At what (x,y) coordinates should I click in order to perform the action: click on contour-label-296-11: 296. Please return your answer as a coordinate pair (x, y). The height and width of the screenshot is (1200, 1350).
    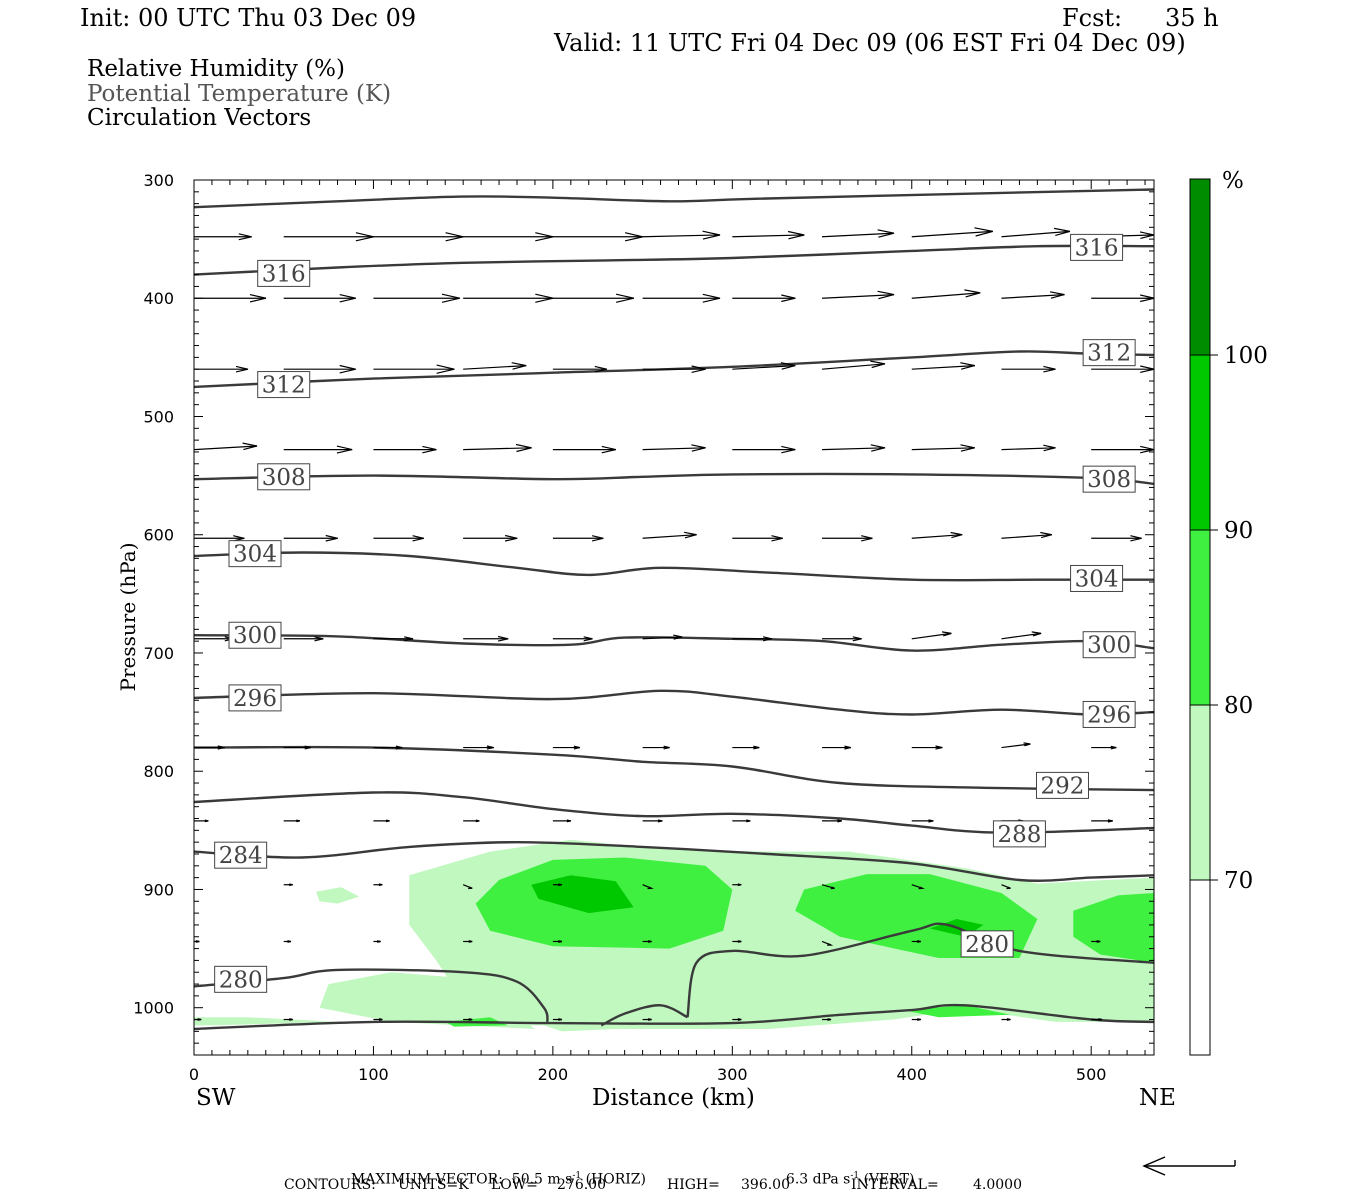
    Looking at the image, I should click on (1109, 714).